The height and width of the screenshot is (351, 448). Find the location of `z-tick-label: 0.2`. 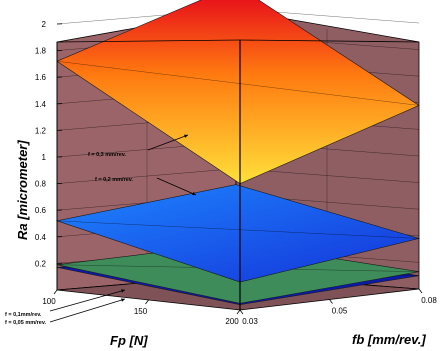

z-tick-label: 0.2 is located at coordinates (41, 263).